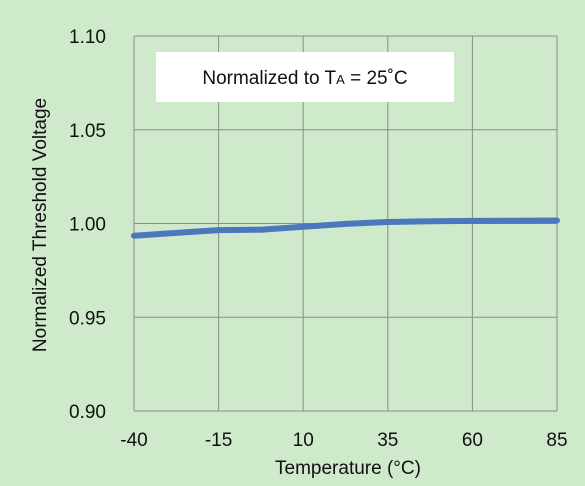  Describe the element at coordinates (348, 468) in the screenshot. I see `x-axis-title: Temperature (°C)` at that location.